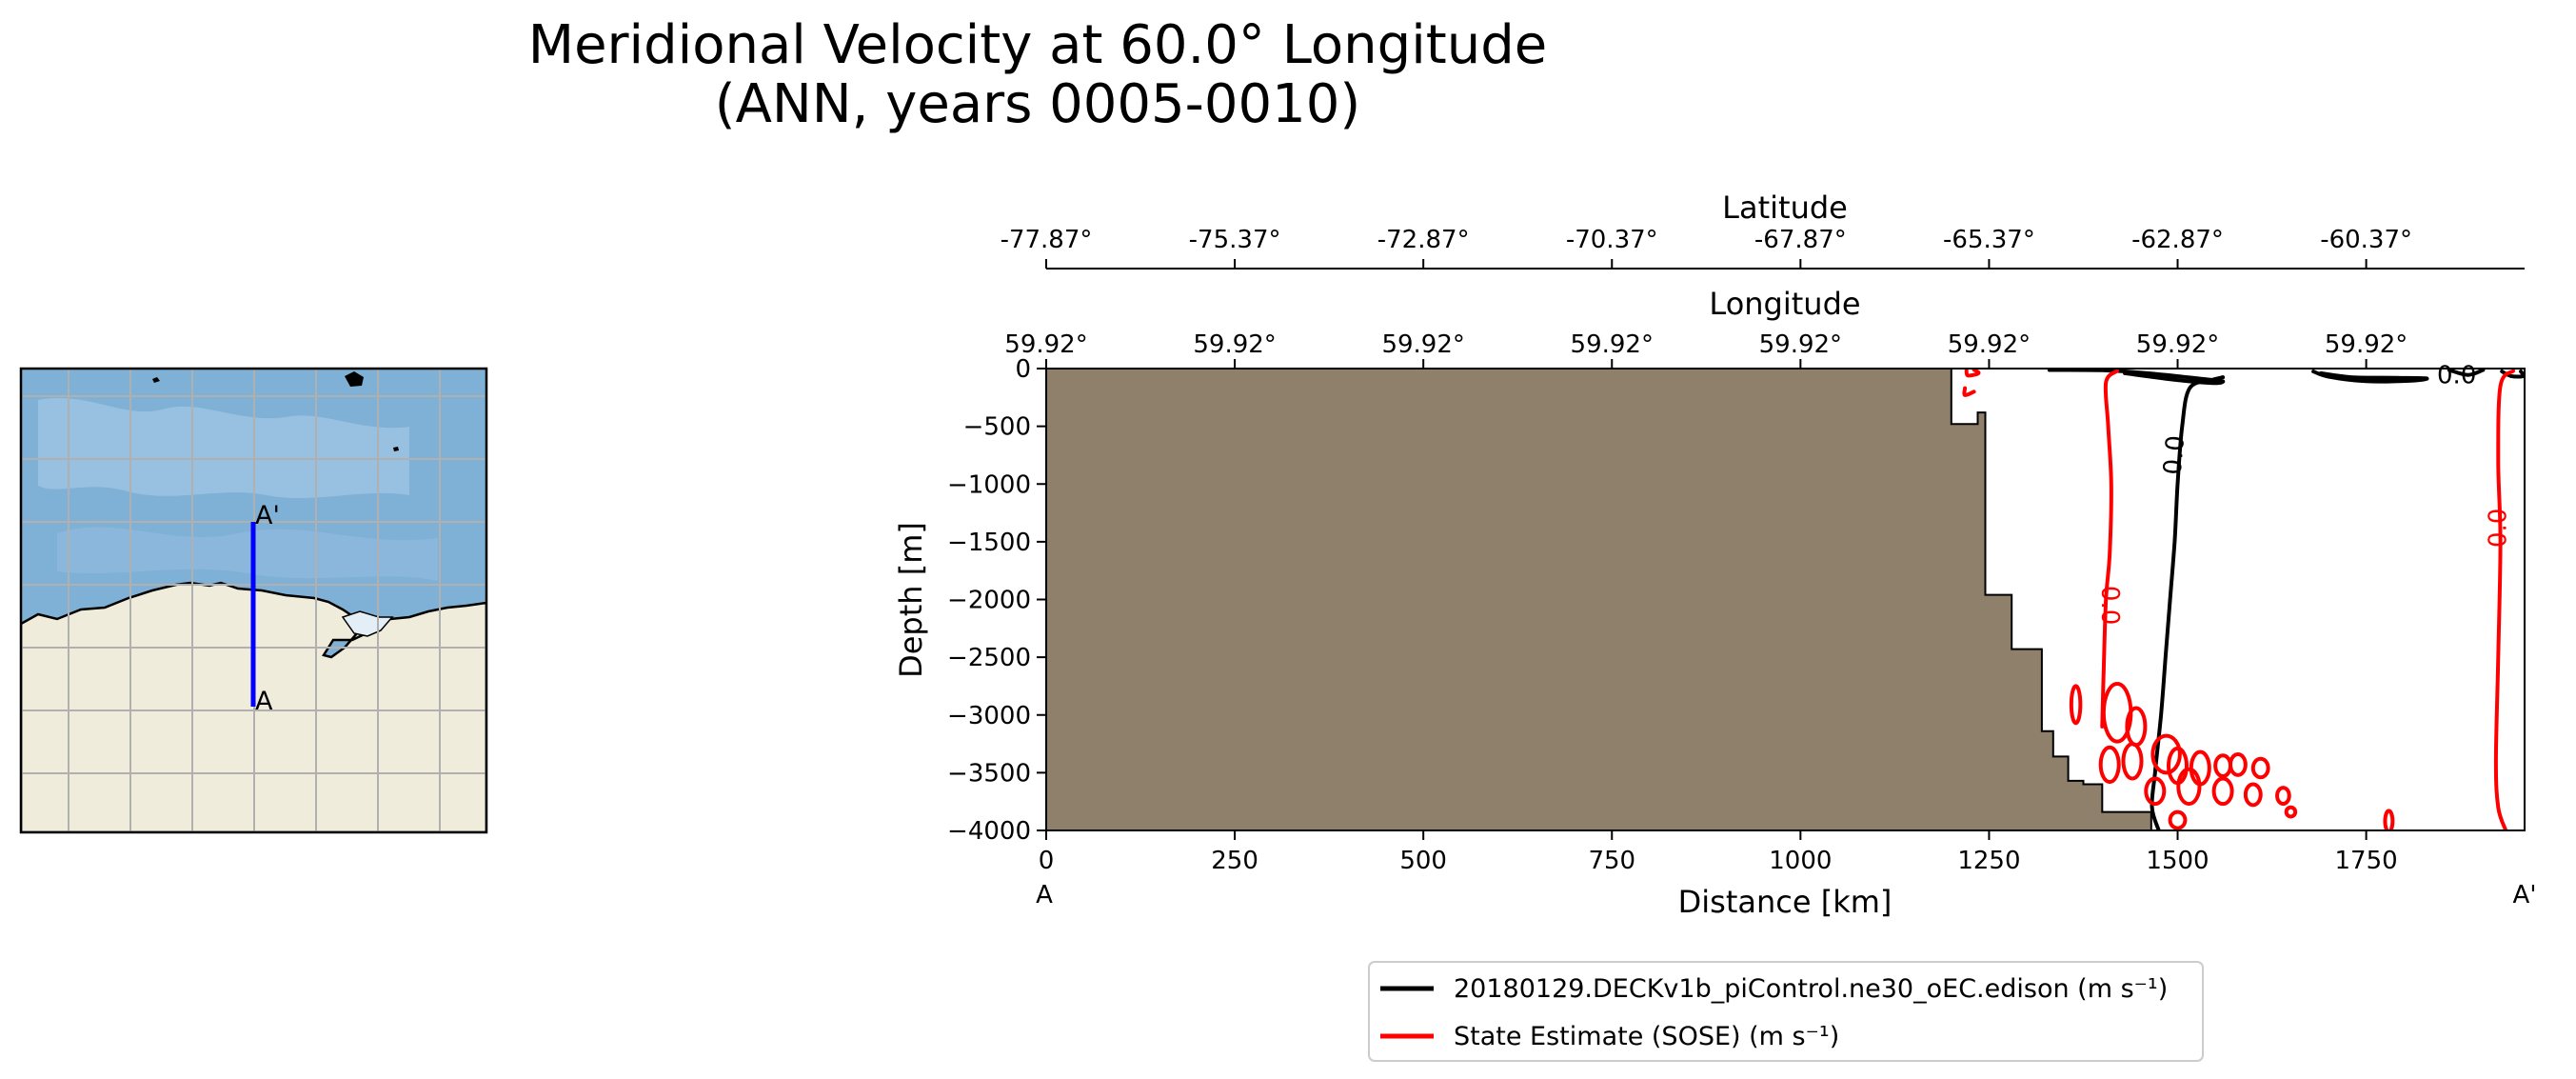 This screenshot has height=1079, width=2576. What do you see at coordinates (1234, 861) in the screenshot?
I see `x-tick-label-1: 250` at bounding box center [1234, 861].